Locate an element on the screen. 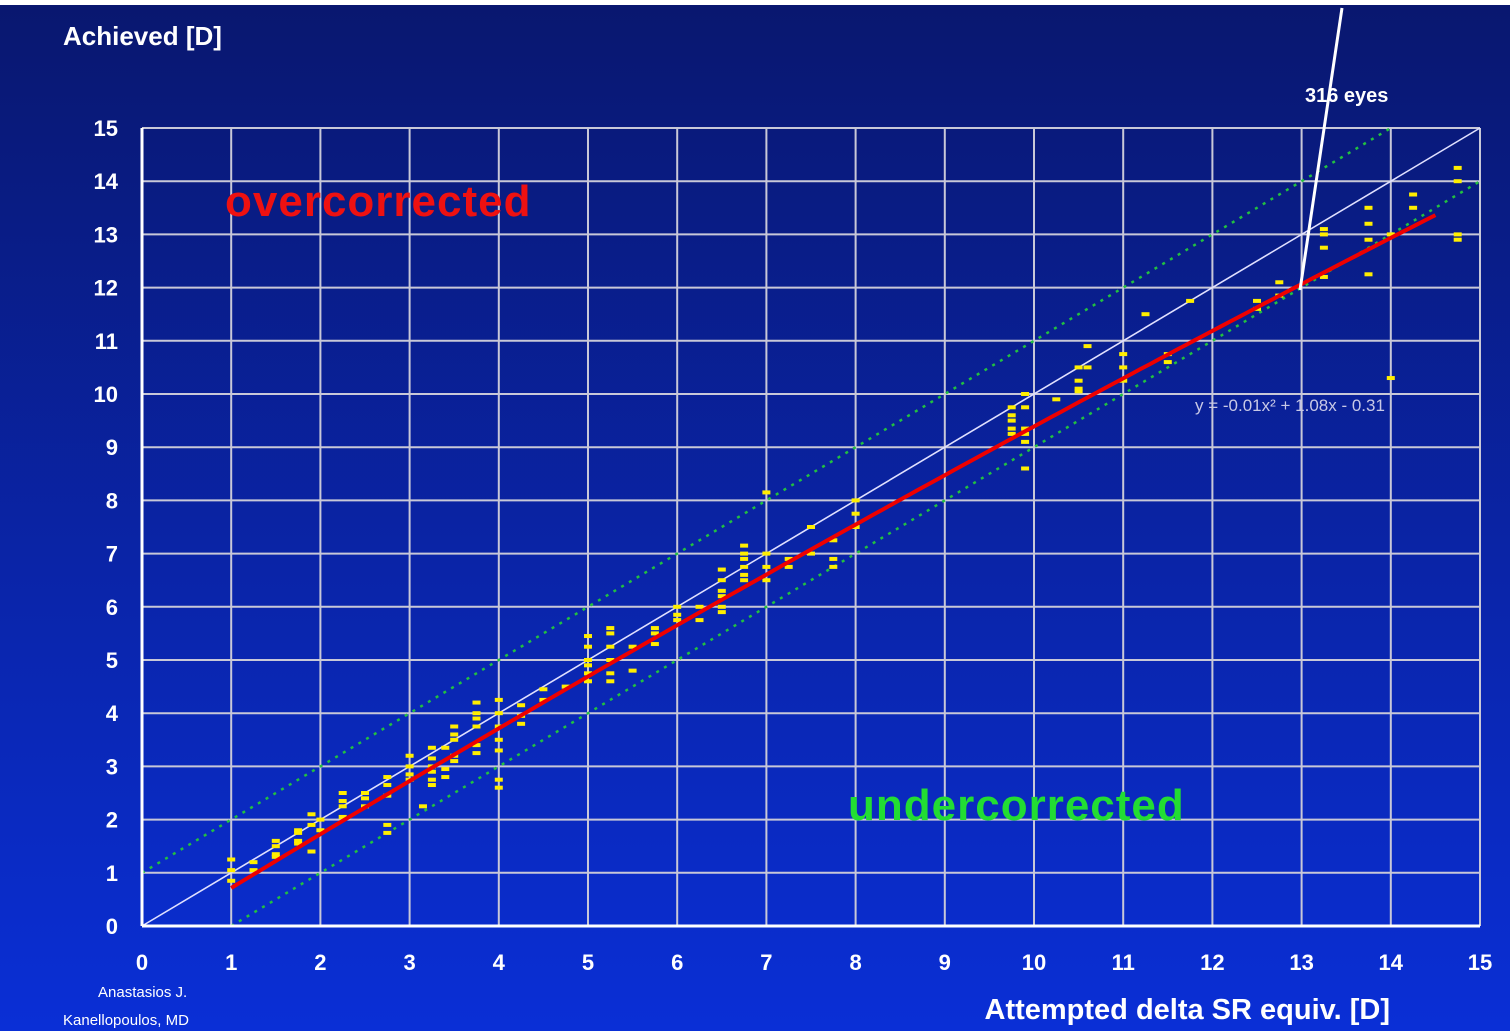 This screenshot has height=1031, width=1510. y-tick-label-0: 0 is located at coordinates (112, 926).